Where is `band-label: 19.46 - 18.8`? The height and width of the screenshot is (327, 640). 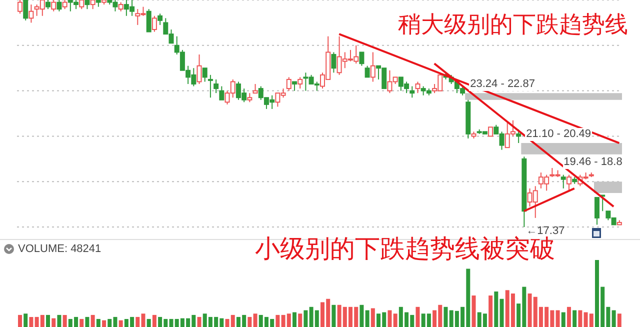 band-label: 19.46 - 18.8 is located at coordinates (593, 162).